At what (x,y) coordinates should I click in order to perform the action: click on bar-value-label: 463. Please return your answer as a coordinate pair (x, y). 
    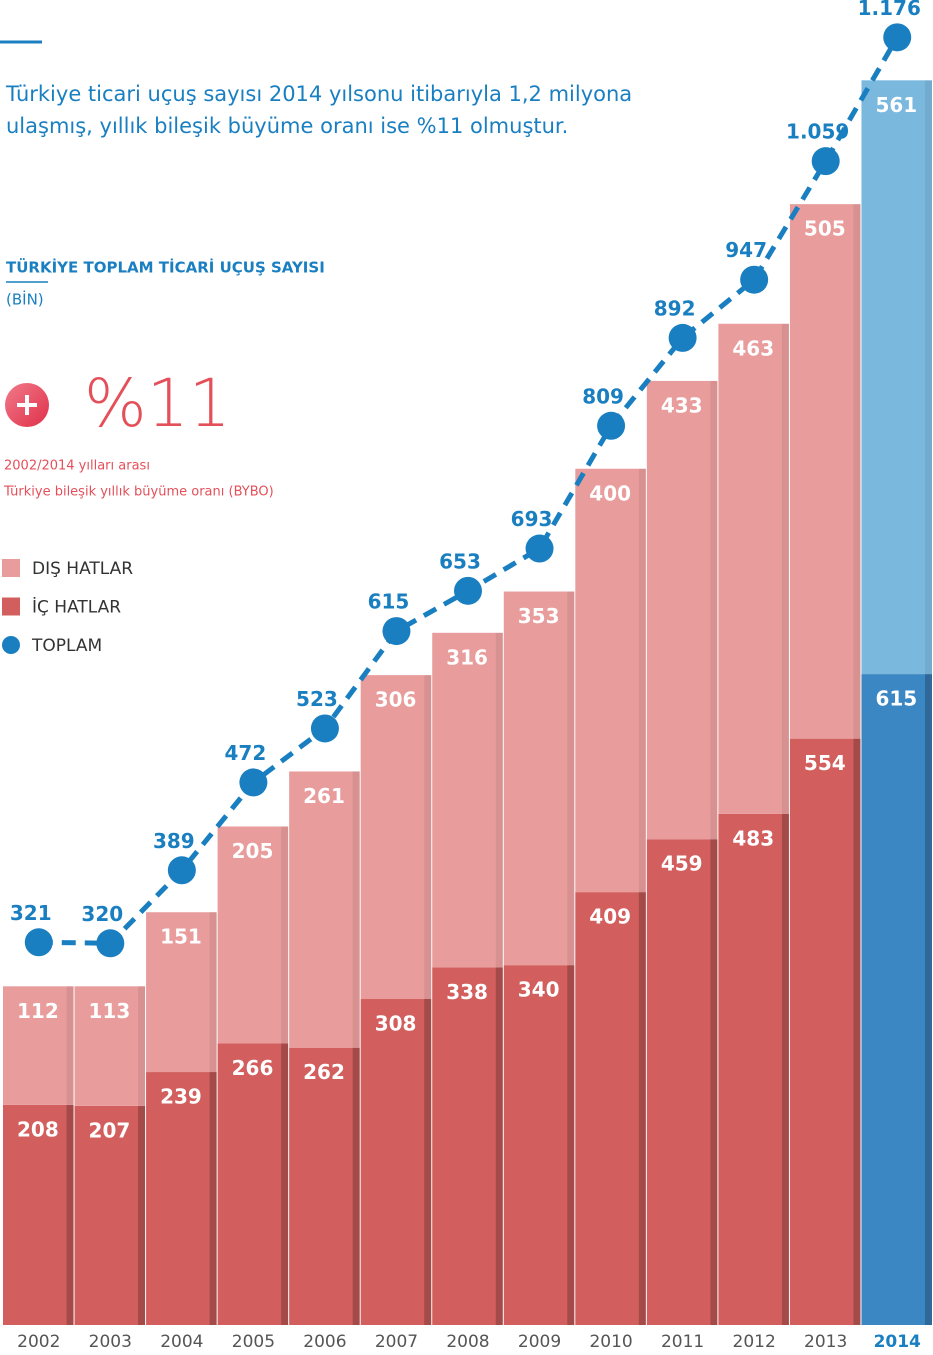
    Looking at the image, I should click on (753, 348).